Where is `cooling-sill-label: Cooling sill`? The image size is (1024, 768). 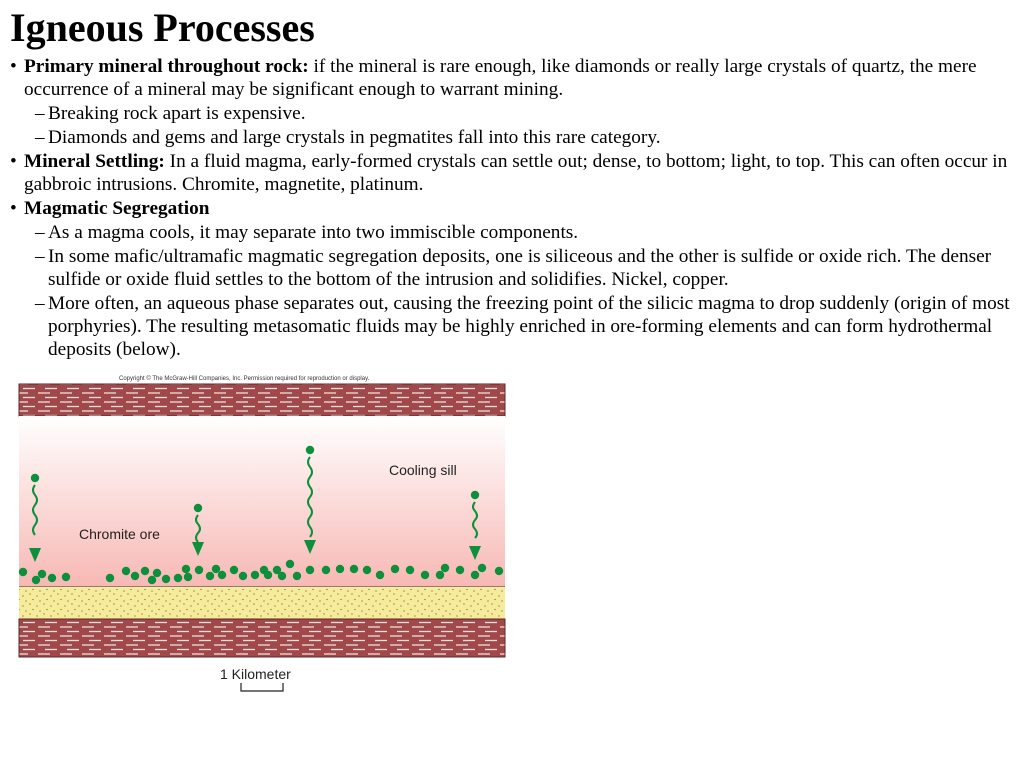 cooling-sill-label: Cooling sill is located at coordinates (423, 470).